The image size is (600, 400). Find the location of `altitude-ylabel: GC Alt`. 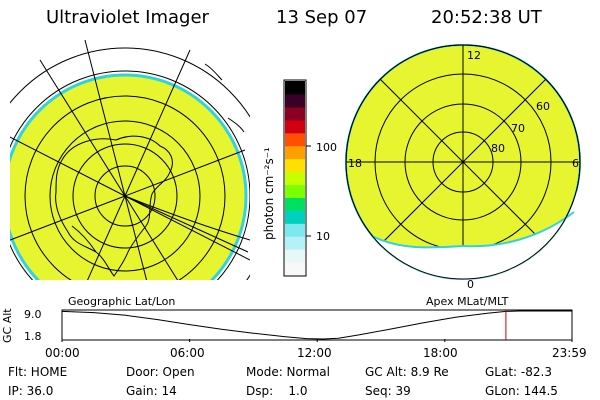

altitude-ylabel: GC Alt is located at coordinates (7, 325).